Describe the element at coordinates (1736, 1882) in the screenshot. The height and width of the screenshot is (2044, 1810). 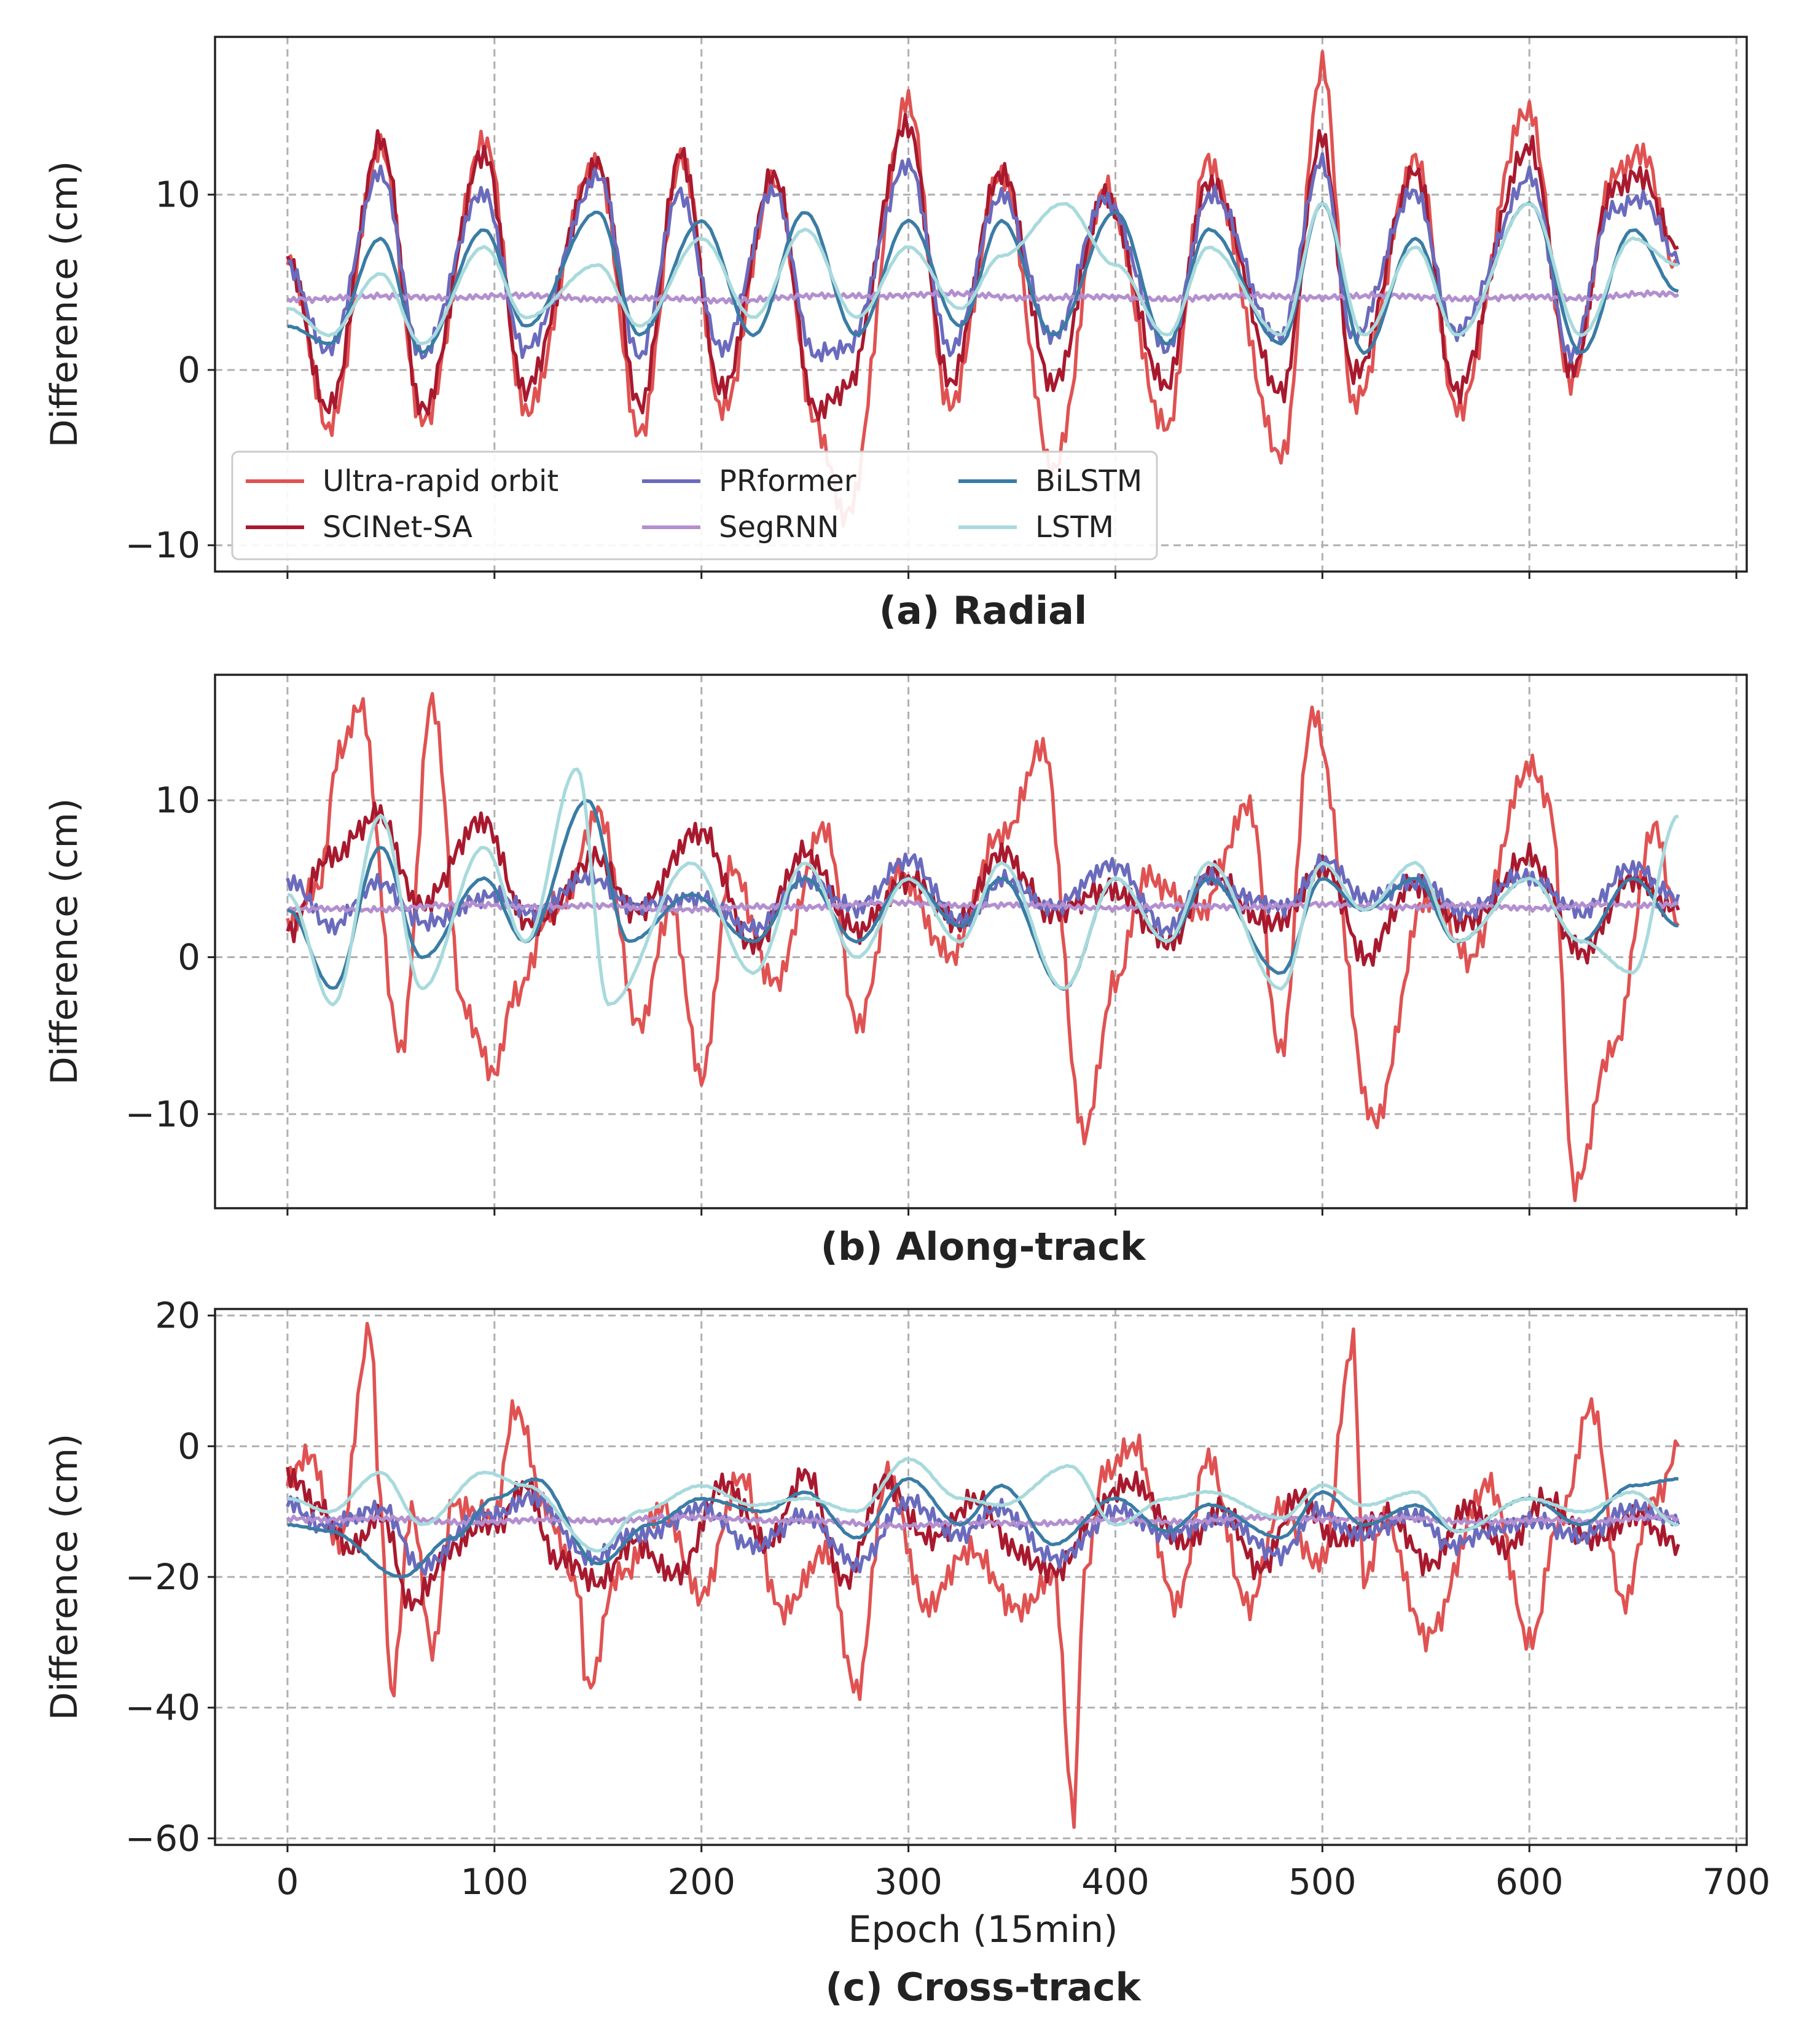
I see `x-tick-label: 700` at that location.